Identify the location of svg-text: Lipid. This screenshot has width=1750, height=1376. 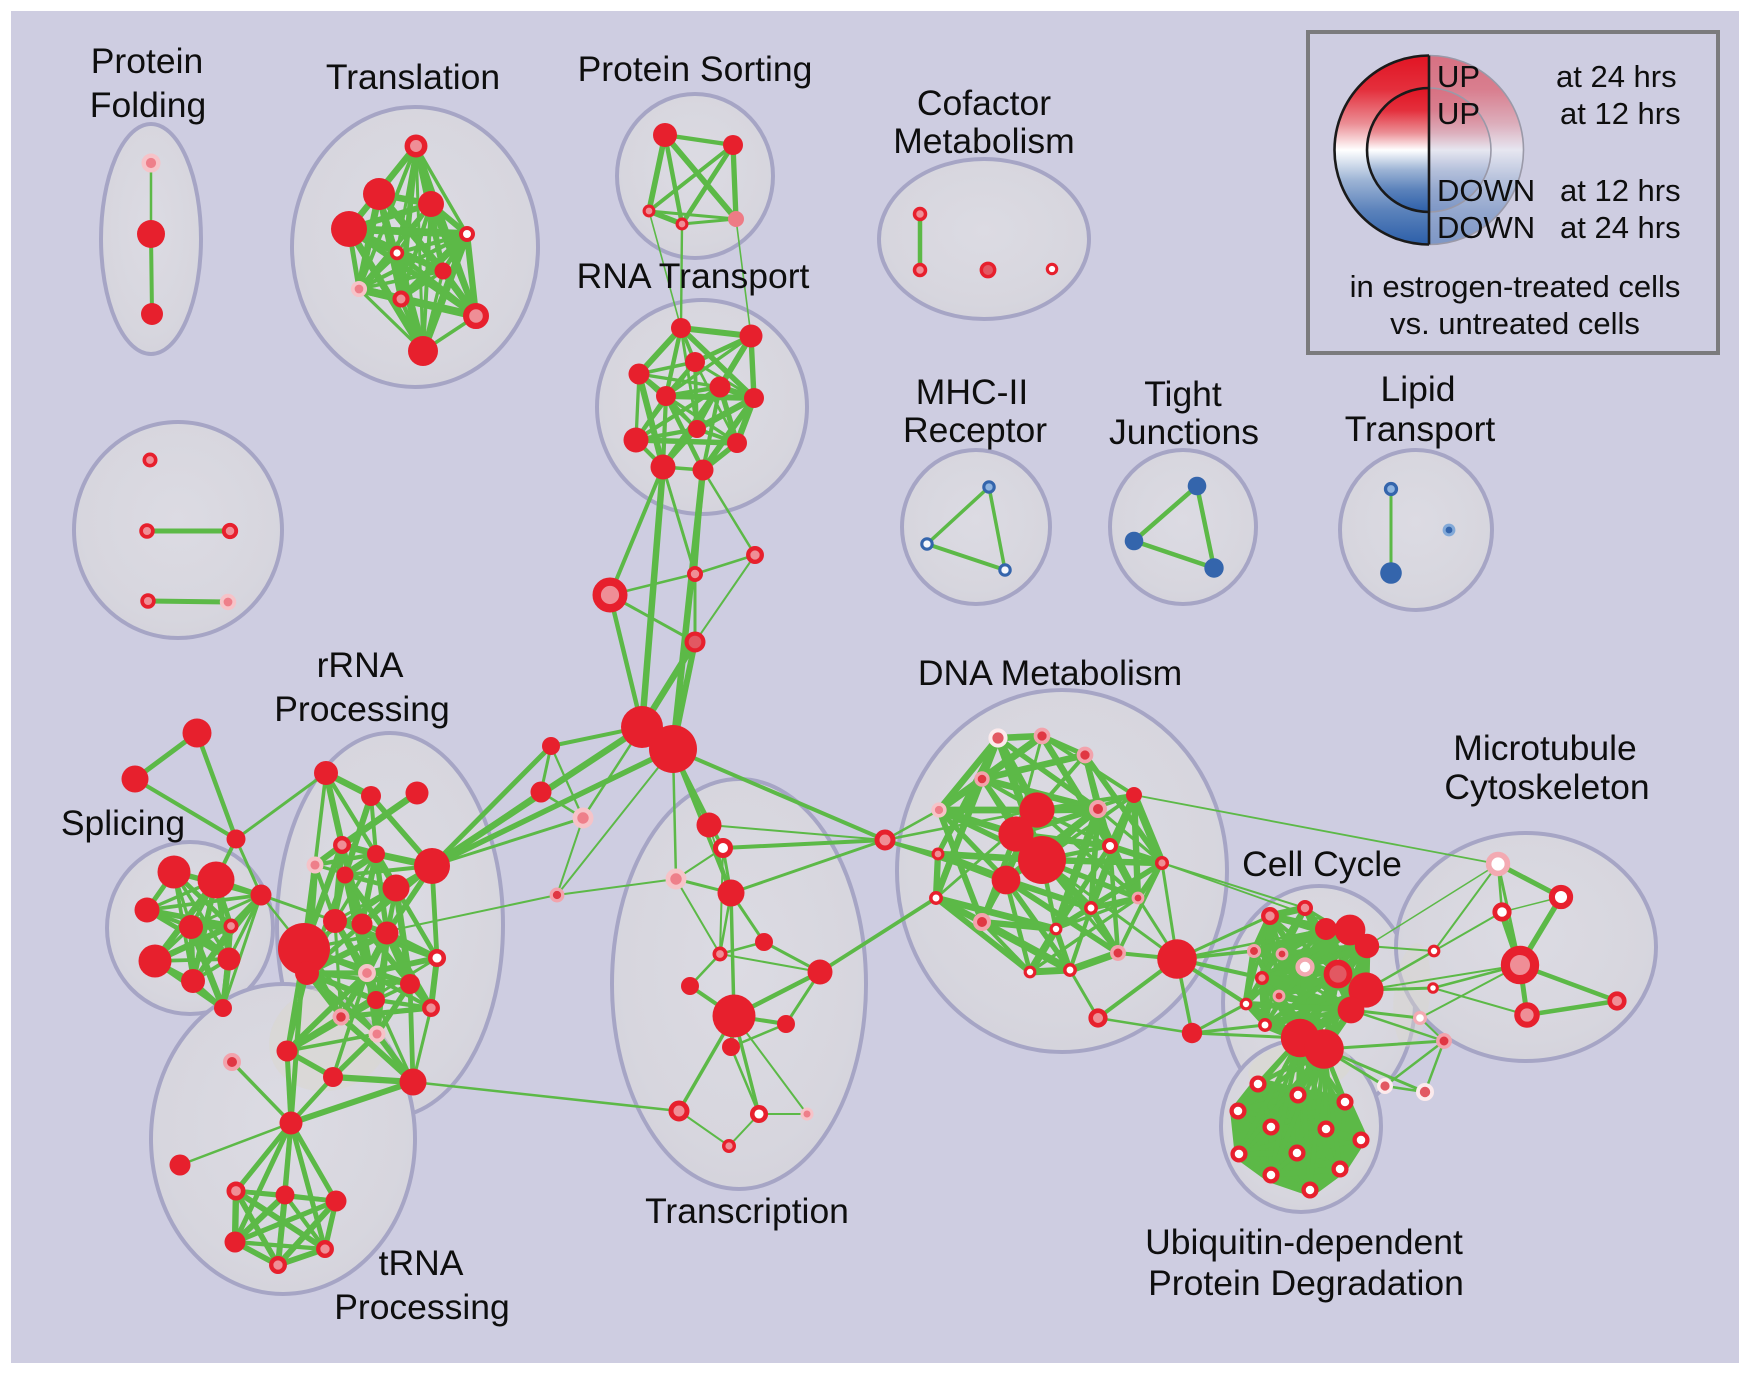
(1417, 389).